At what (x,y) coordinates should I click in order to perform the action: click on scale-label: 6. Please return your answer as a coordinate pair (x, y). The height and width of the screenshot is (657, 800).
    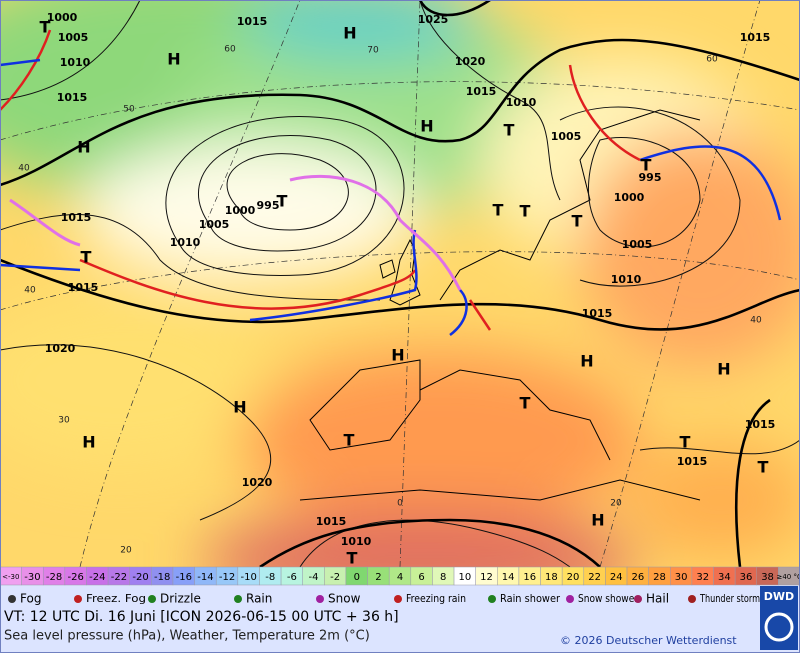
    Looking at the image, I should click on (421, 577).